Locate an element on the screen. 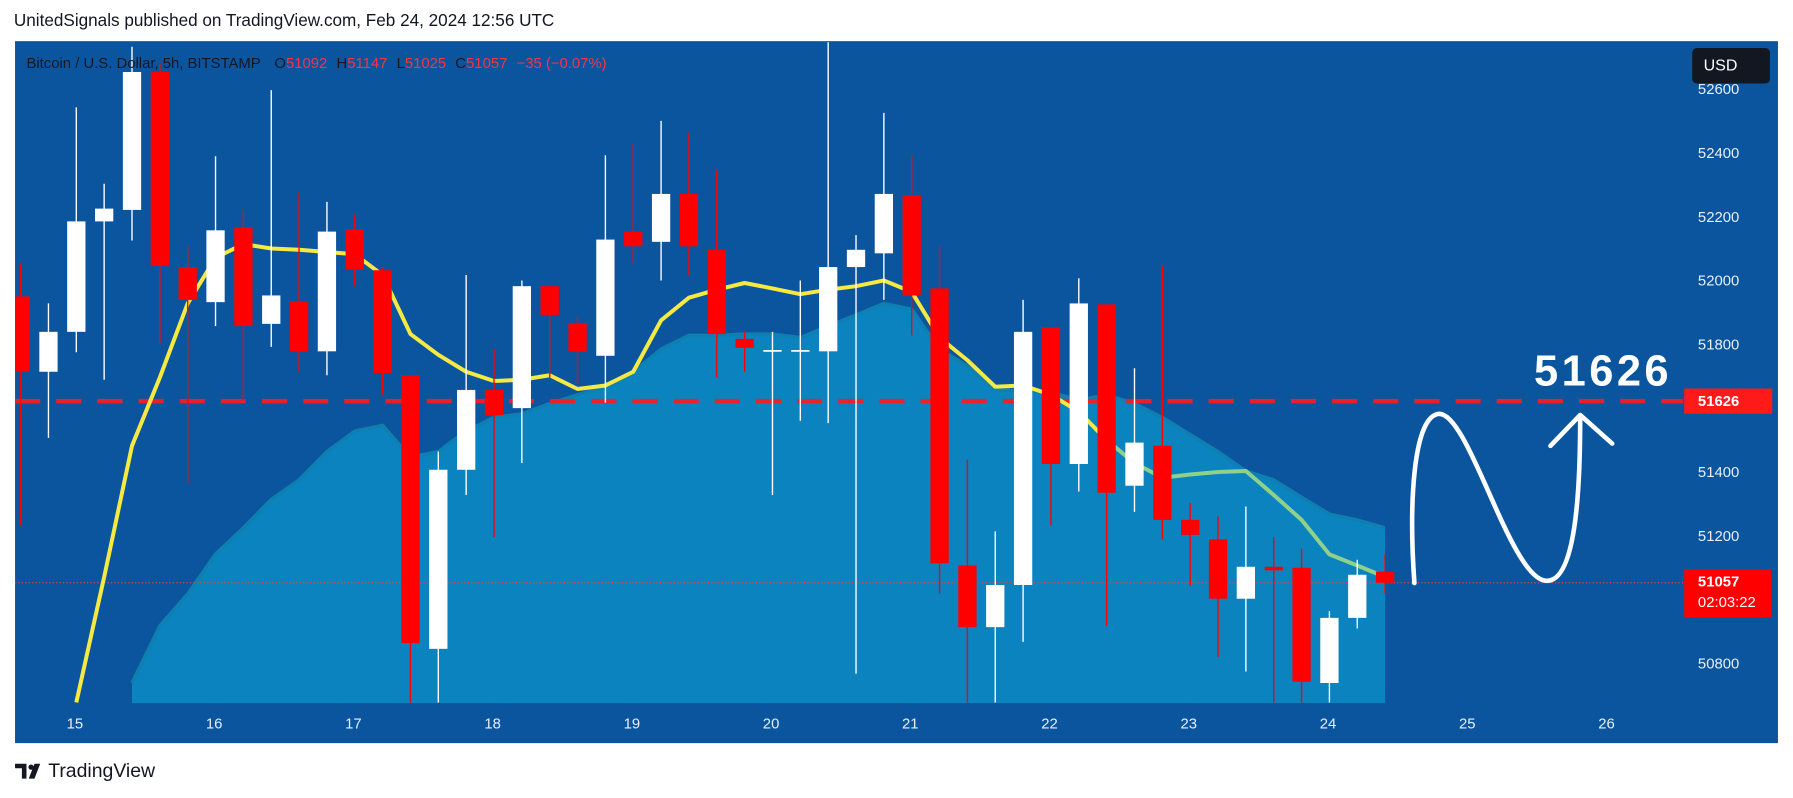  legend-item: 51147 is located at coordinates (367, 64).